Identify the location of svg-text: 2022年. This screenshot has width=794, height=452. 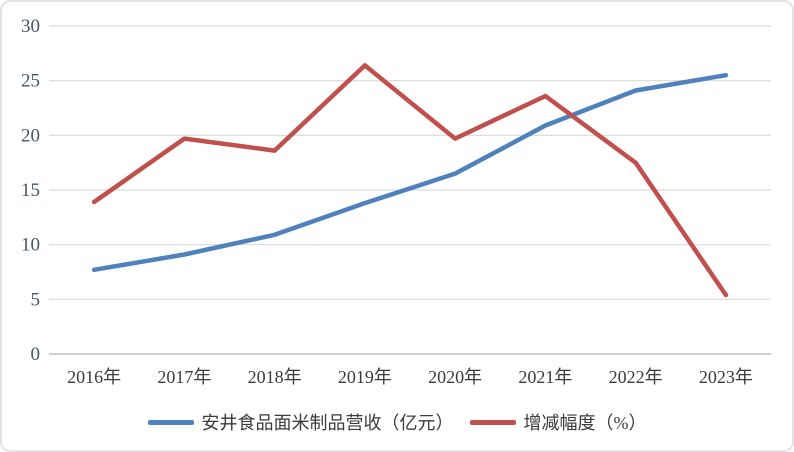
(636, 377).